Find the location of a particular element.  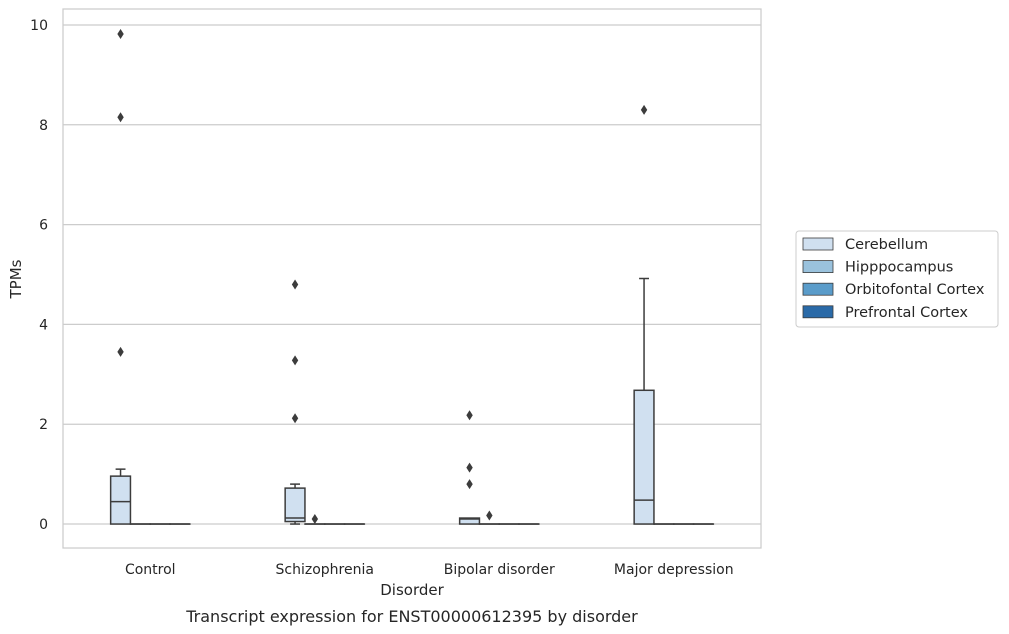

y-tick-label: 6 is located at coordinates (43, 226).